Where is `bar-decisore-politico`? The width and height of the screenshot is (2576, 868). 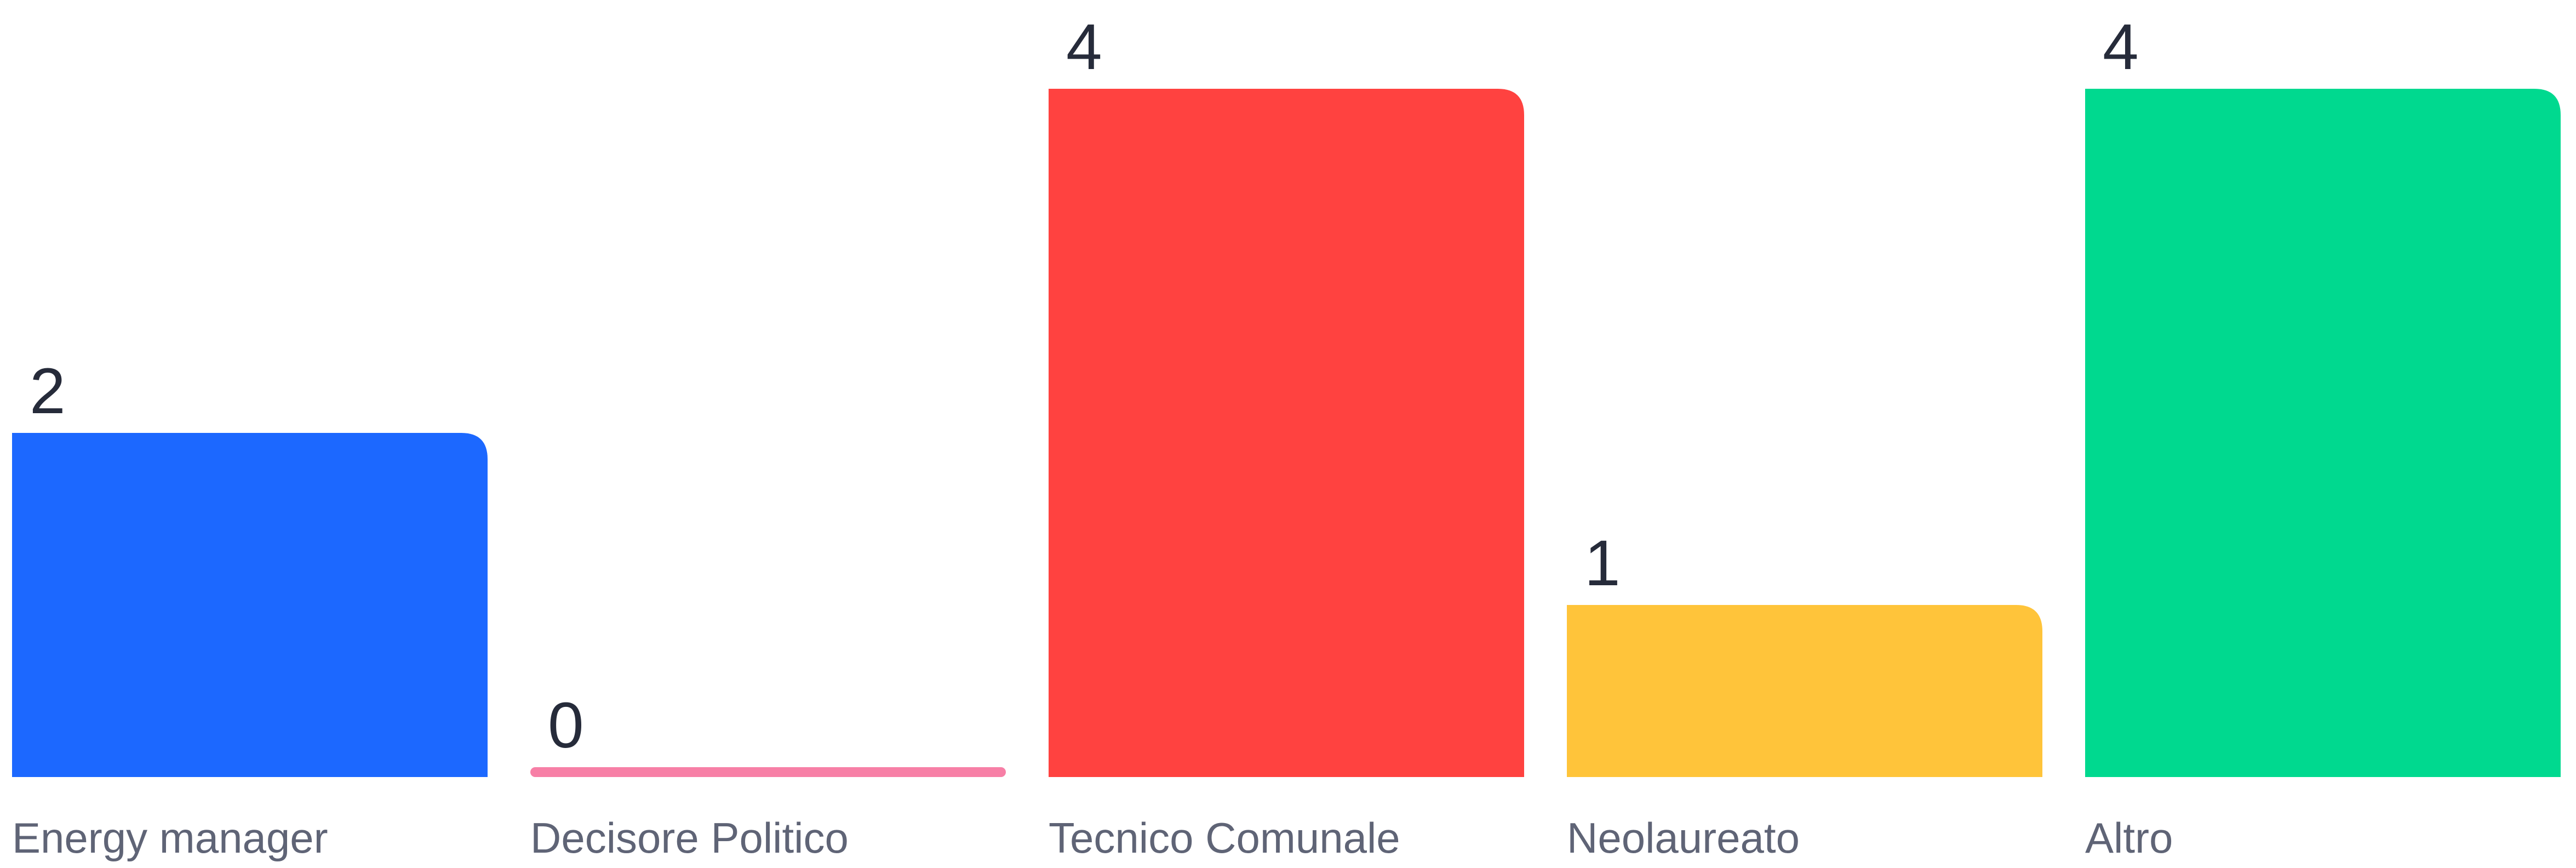 bar-decisore-politico is located at coordinates (768, 772).